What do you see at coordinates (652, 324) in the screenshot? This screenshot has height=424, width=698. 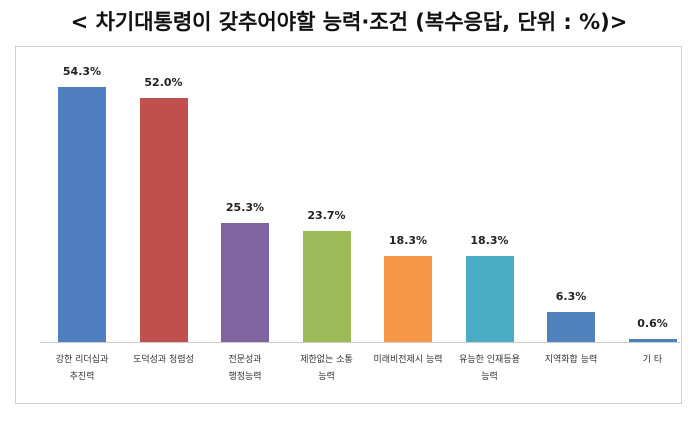 I see `data-label: 0.6%` at bounding box center [652, 324].